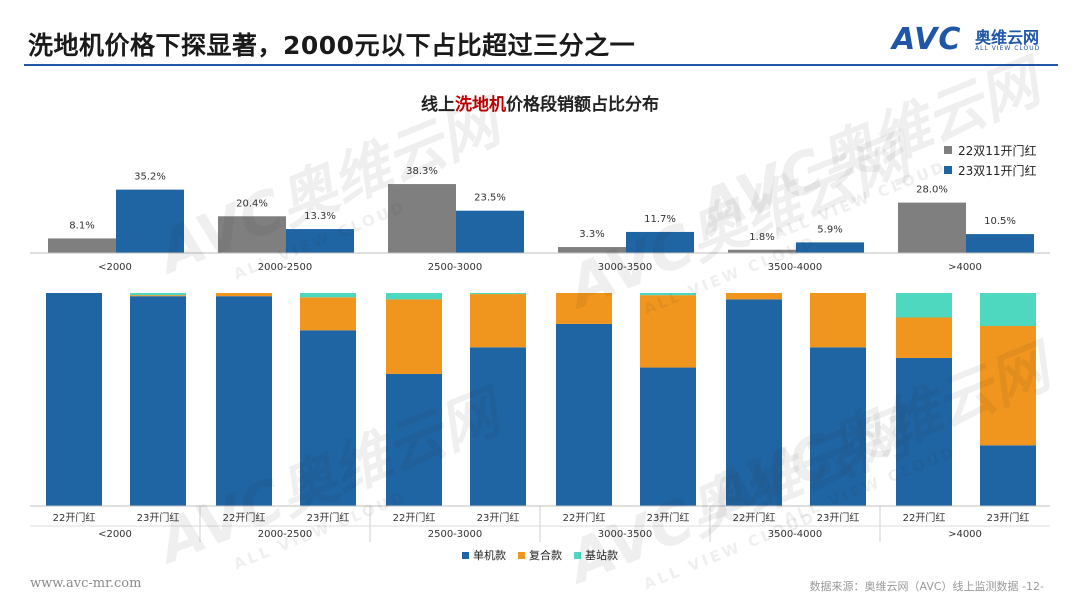 This screenshot has width=1080, height=616. What do you see at coordinates (754, 517) in the screenshot?
I see `sub-category-label-4-0: 22开门红` at bounding box center [754, 517].